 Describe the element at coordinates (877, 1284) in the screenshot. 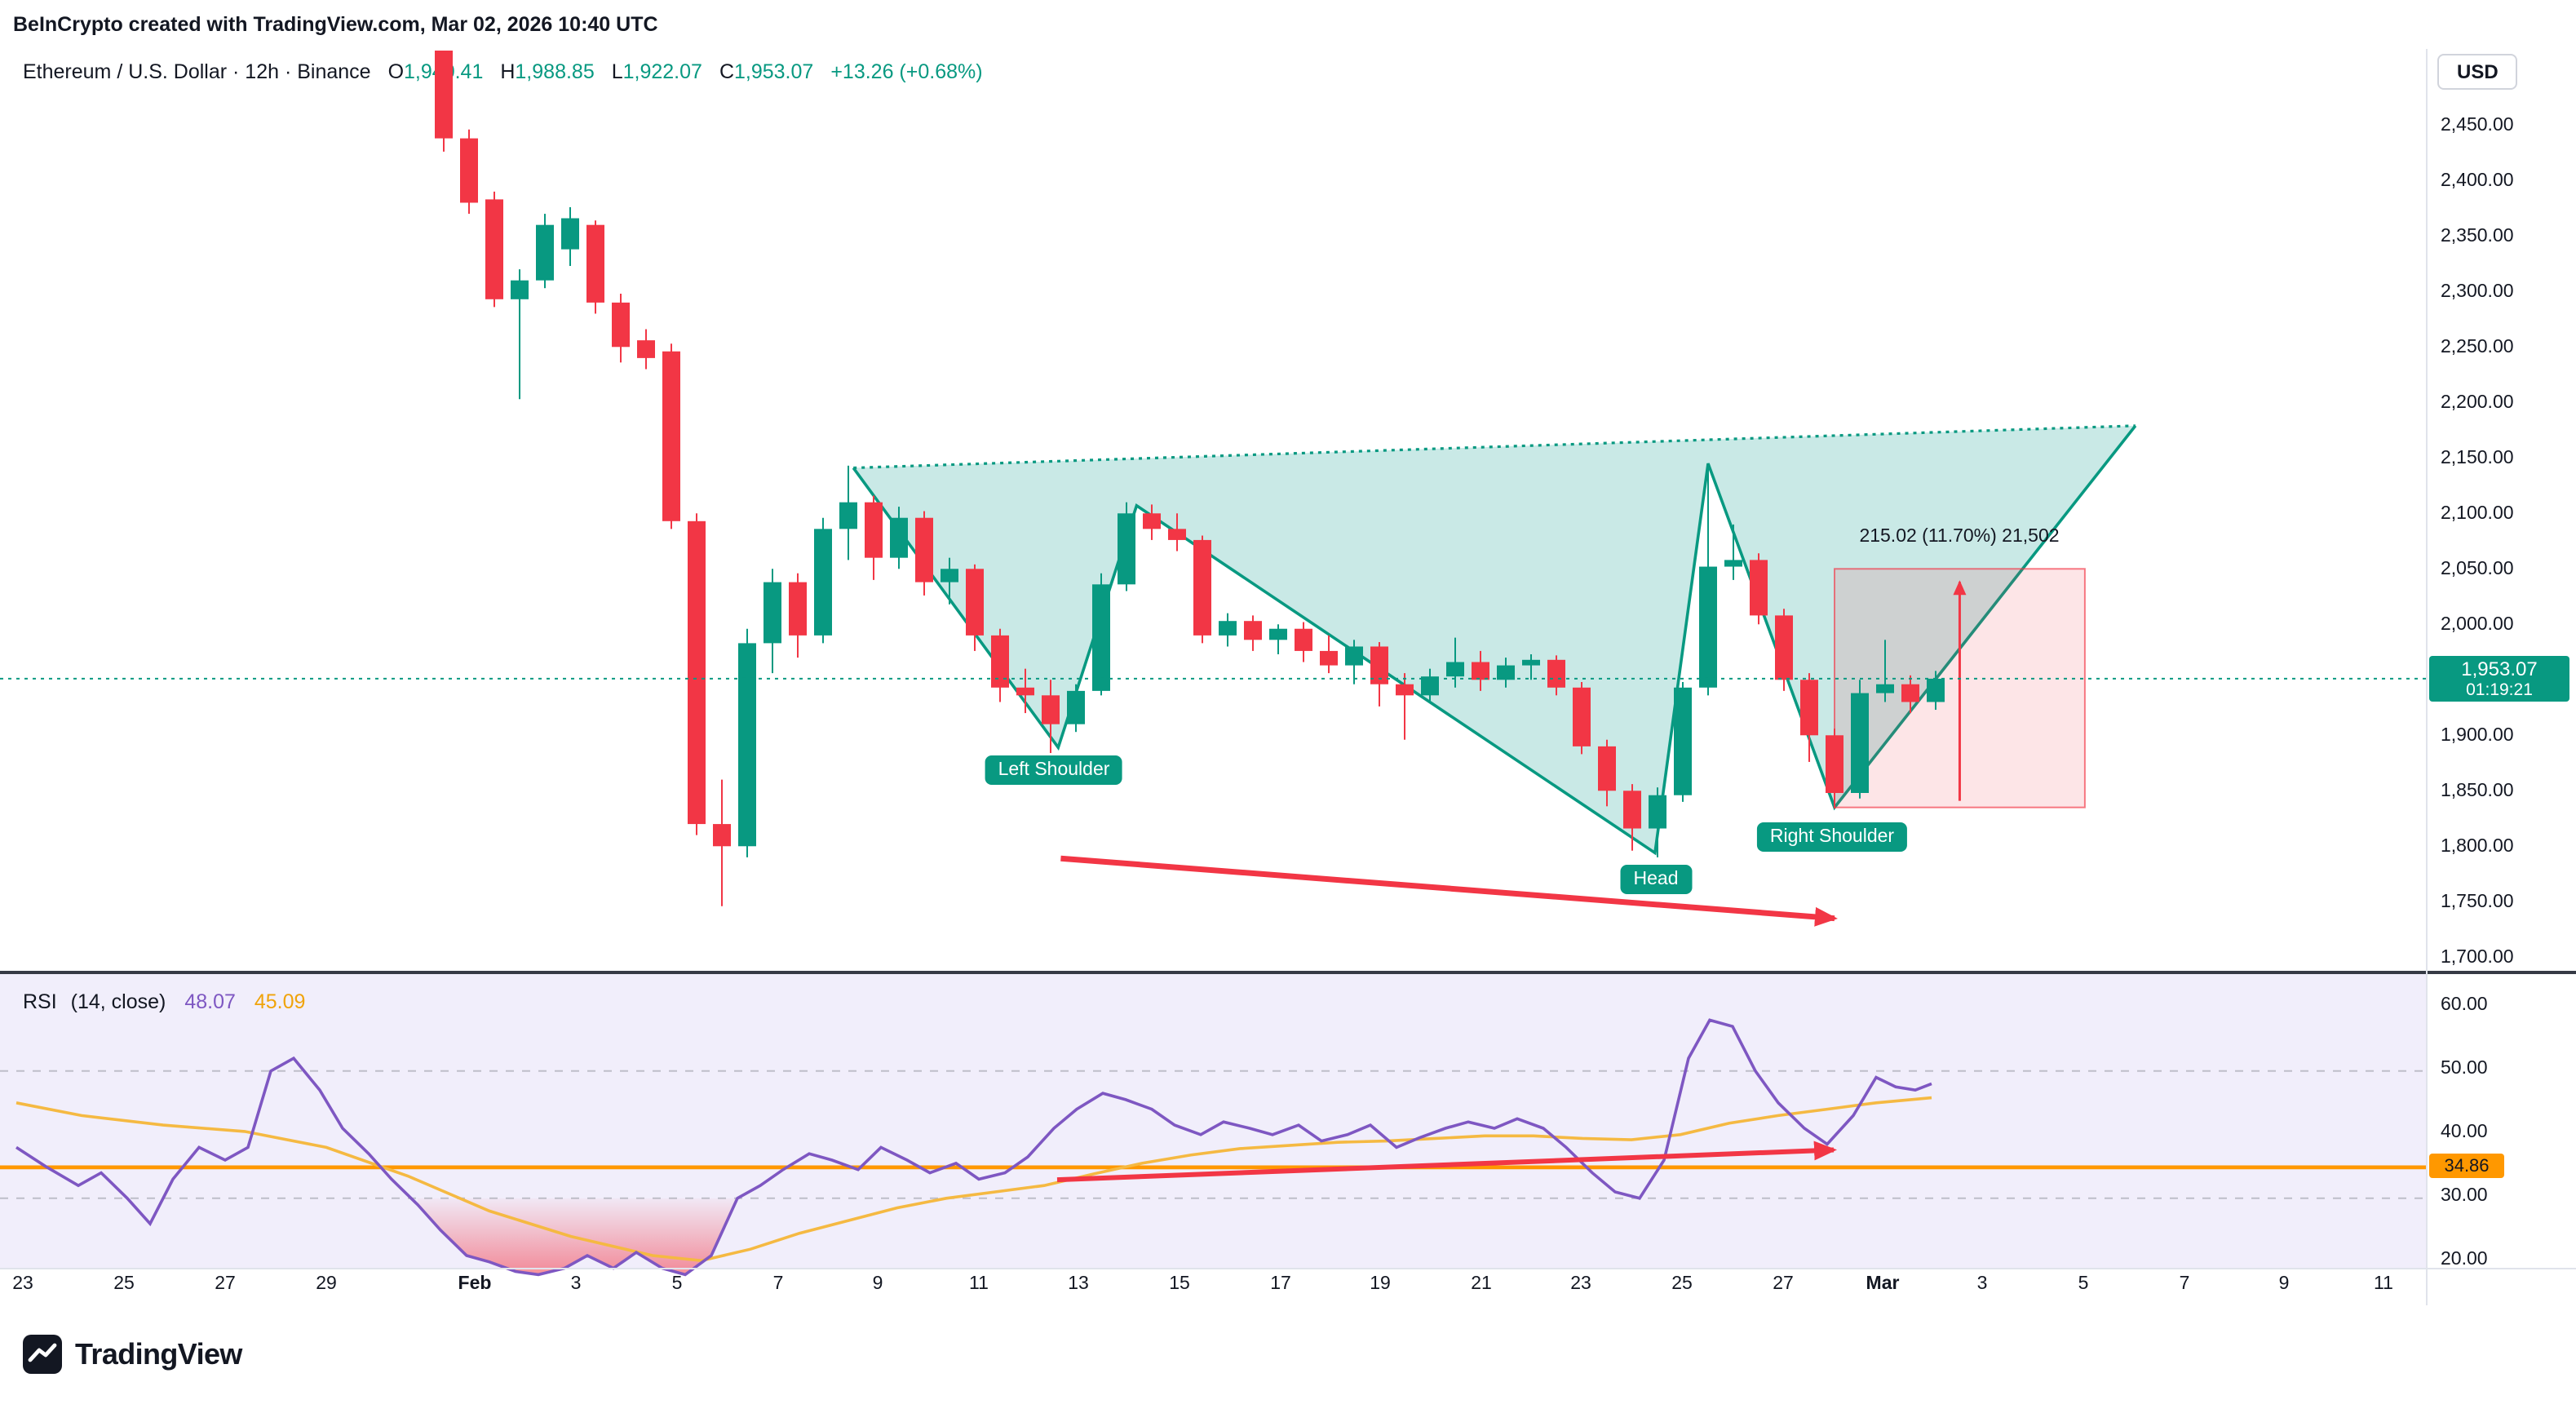

I see `time-tick-label: 9` at that location.